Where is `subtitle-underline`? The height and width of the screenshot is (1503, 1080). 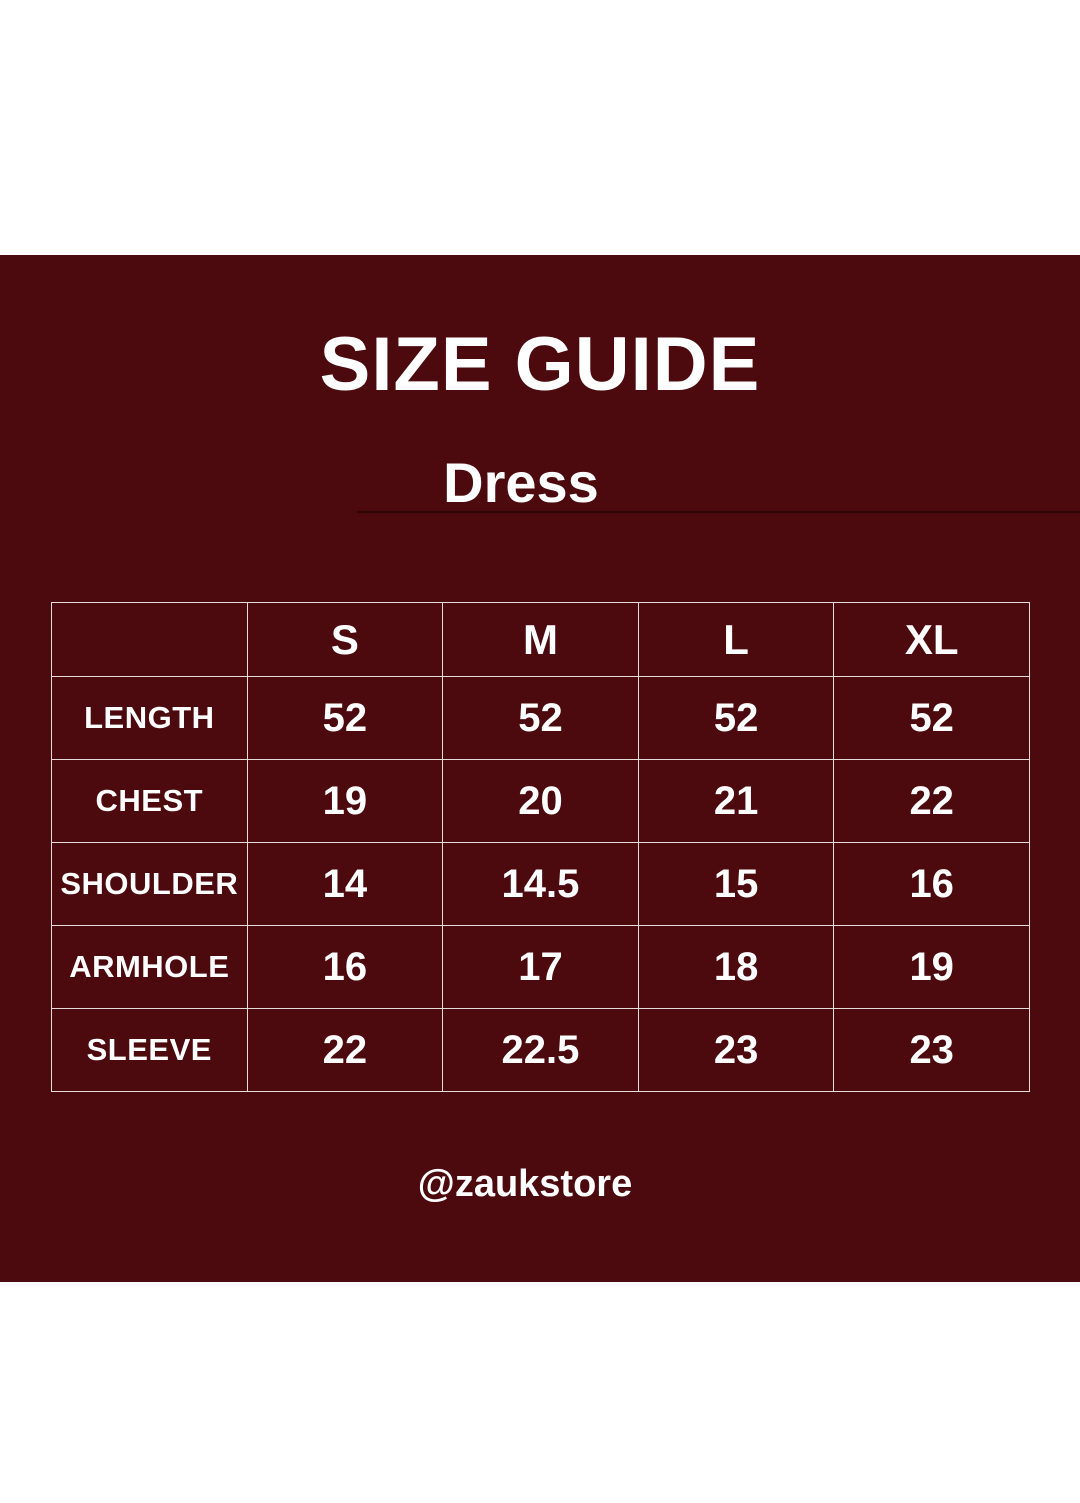 subtitle-underline is located at coordinates (718, 512).